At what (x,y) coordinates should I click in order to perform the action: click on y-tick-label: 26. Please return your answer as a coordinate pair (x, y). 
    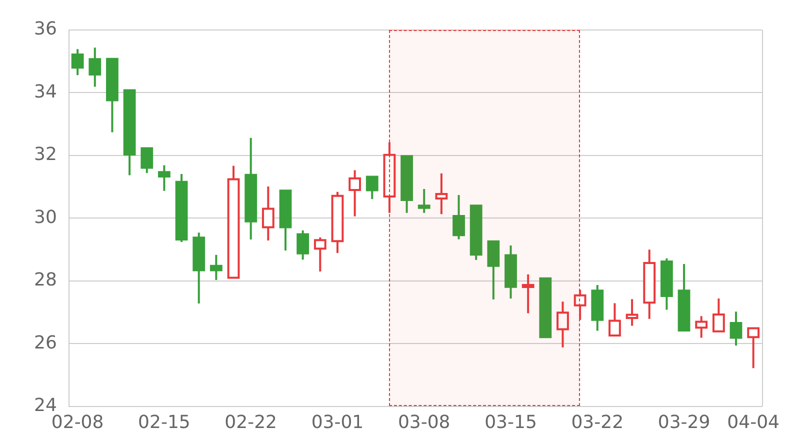
    Looking at the image, I should click on (45, 343).